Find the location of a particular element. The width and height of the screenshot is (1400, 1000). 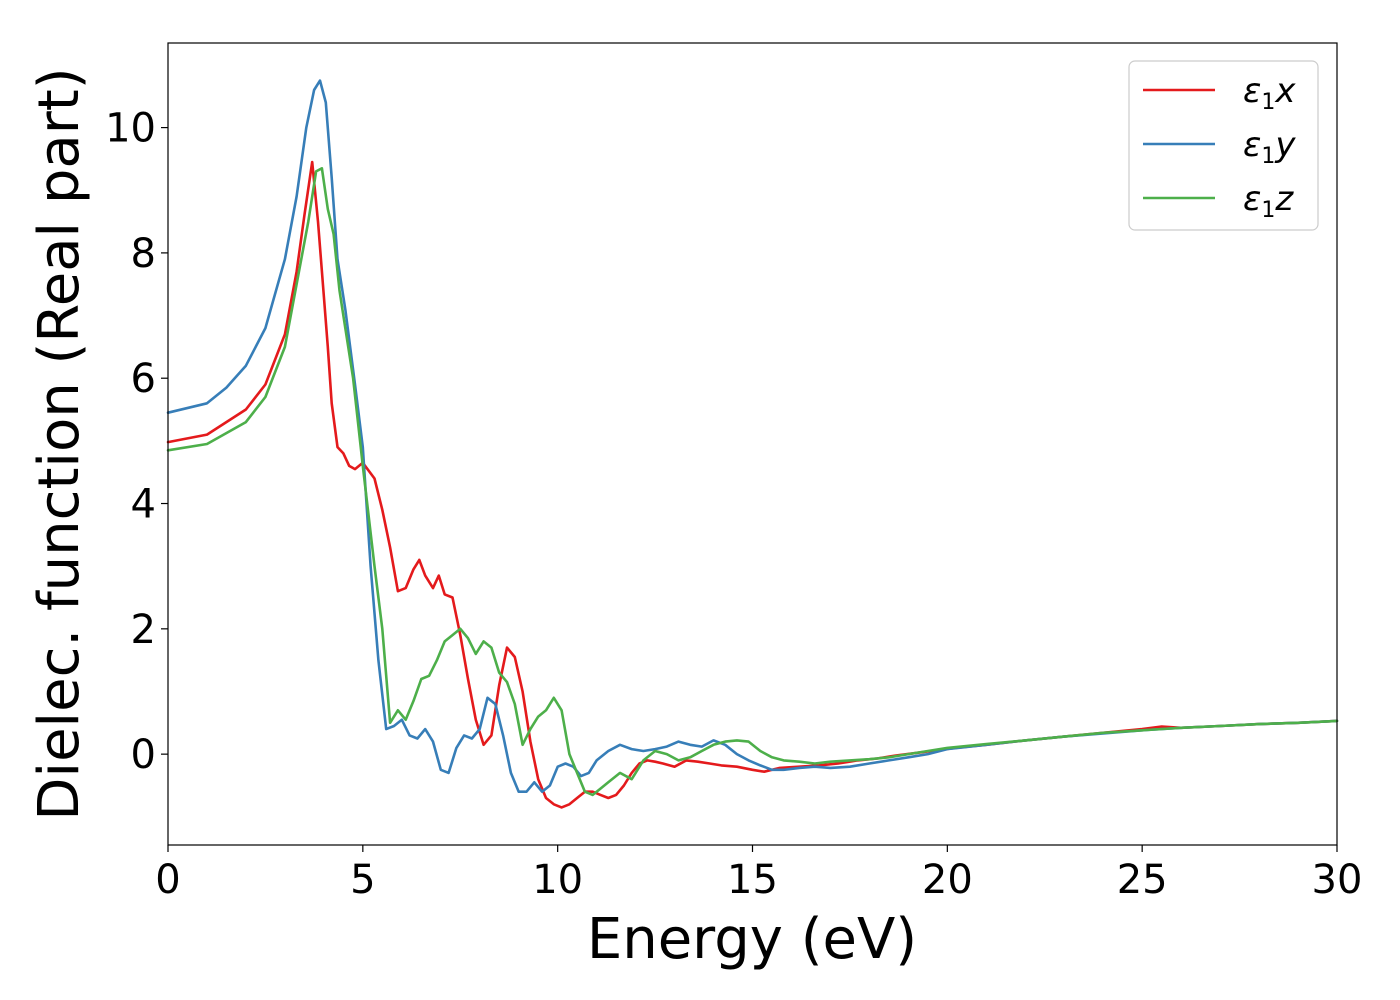

y-axis-ticks: 0 2 4 6 8 10 is located at coordinates (136, 442).